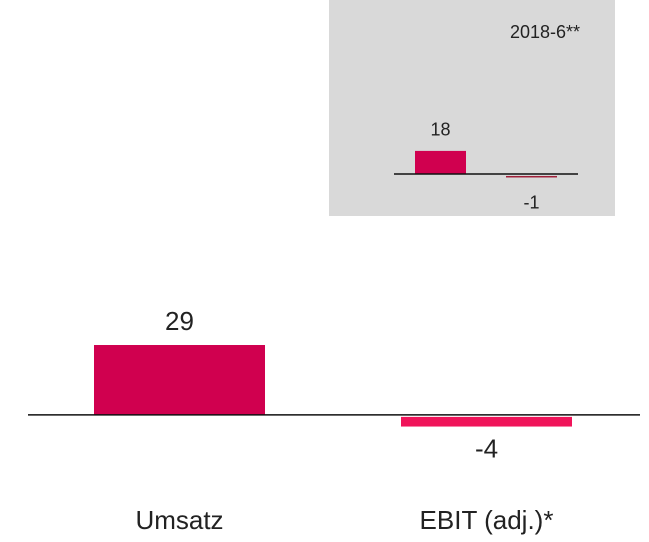  What do you see at coordinates (179, 321) in the screenshot?
I see `value-label: 29` at bounding box center [179, 321].